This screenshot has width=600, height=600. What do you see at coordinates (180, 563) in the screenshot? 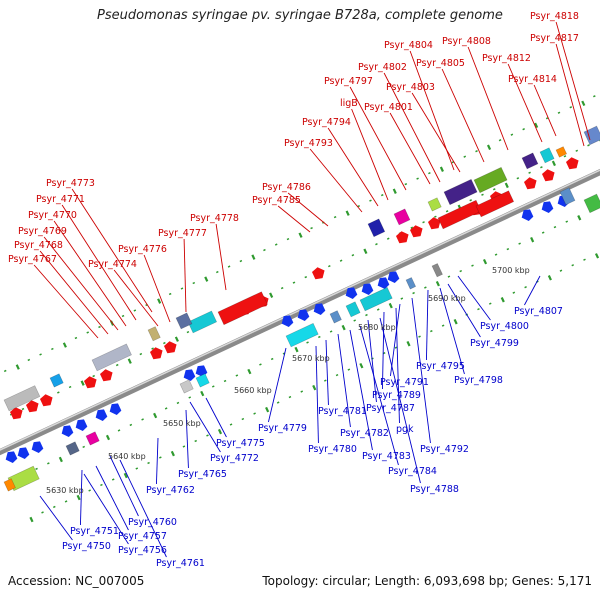
I see `reverse-gene-label: Psyr_4761` at bounding box center [180, 563].